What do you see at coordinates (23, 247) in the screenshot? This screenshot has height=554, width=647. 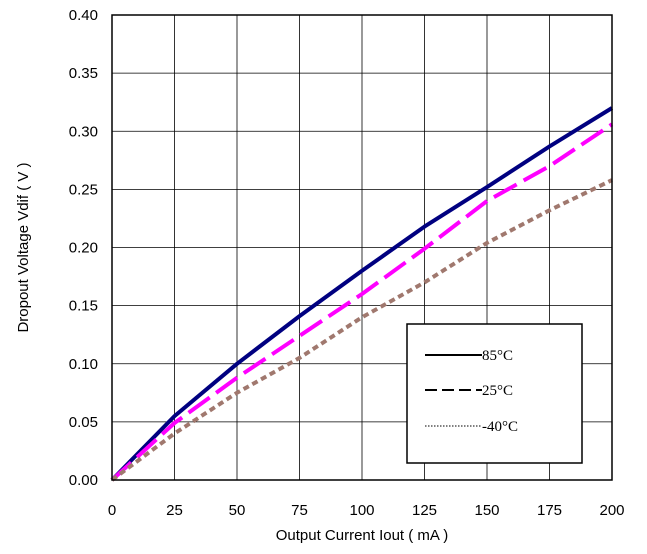 I see `y-axis-title: Dropout Voltage Vdif ( V )` at bounding box center [23, 247].